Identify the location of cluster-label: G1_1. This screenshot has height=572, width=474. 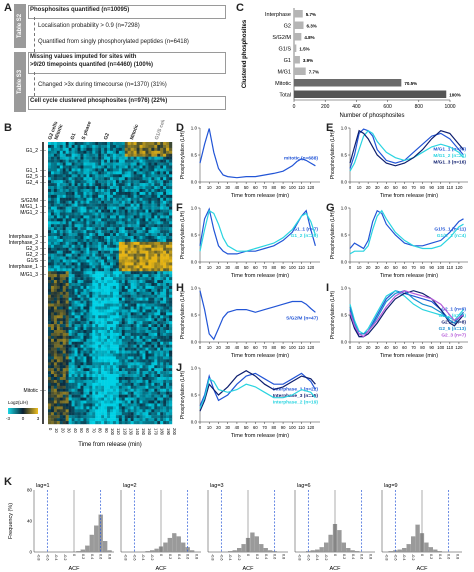
(32, 171).